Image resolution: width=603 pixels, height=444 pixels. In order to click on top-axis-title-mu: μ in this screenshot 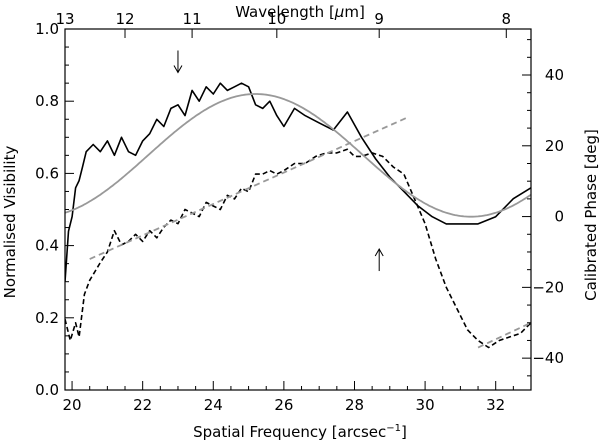, I will do `click(339, 12)`.